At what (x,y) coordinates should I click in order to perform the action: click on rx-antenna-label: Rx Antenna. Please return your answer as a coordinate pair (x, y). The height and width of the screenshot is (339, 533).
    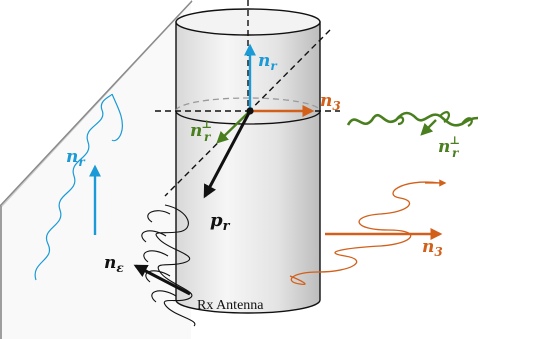
    Looking at the image, I should click on (230, 305).